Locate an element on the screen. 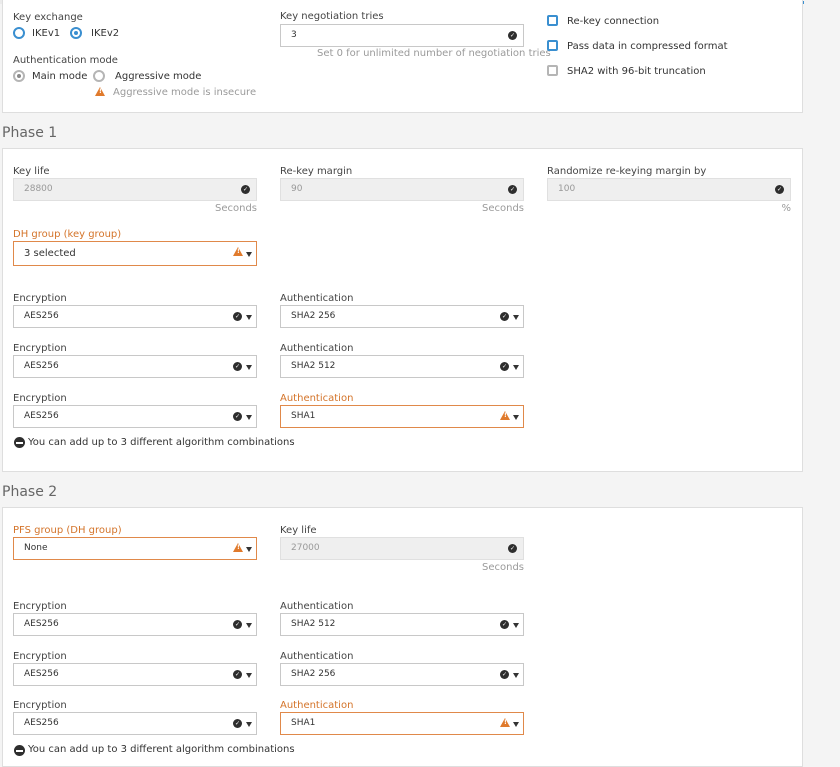 The height and width of the screenshot is (767, 840). phase1-randomize-input: 100 ✓ is located at coordinates (669, 189).